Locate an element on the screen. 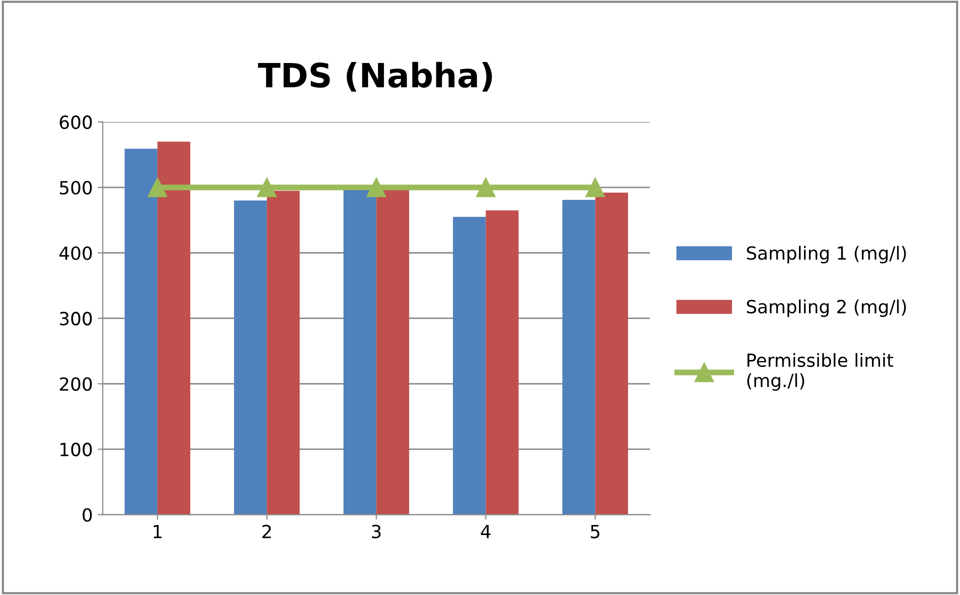 The height and width of the screenshot is (595, 960). y-tick-label: 400 is located at coordinates (75, 253).